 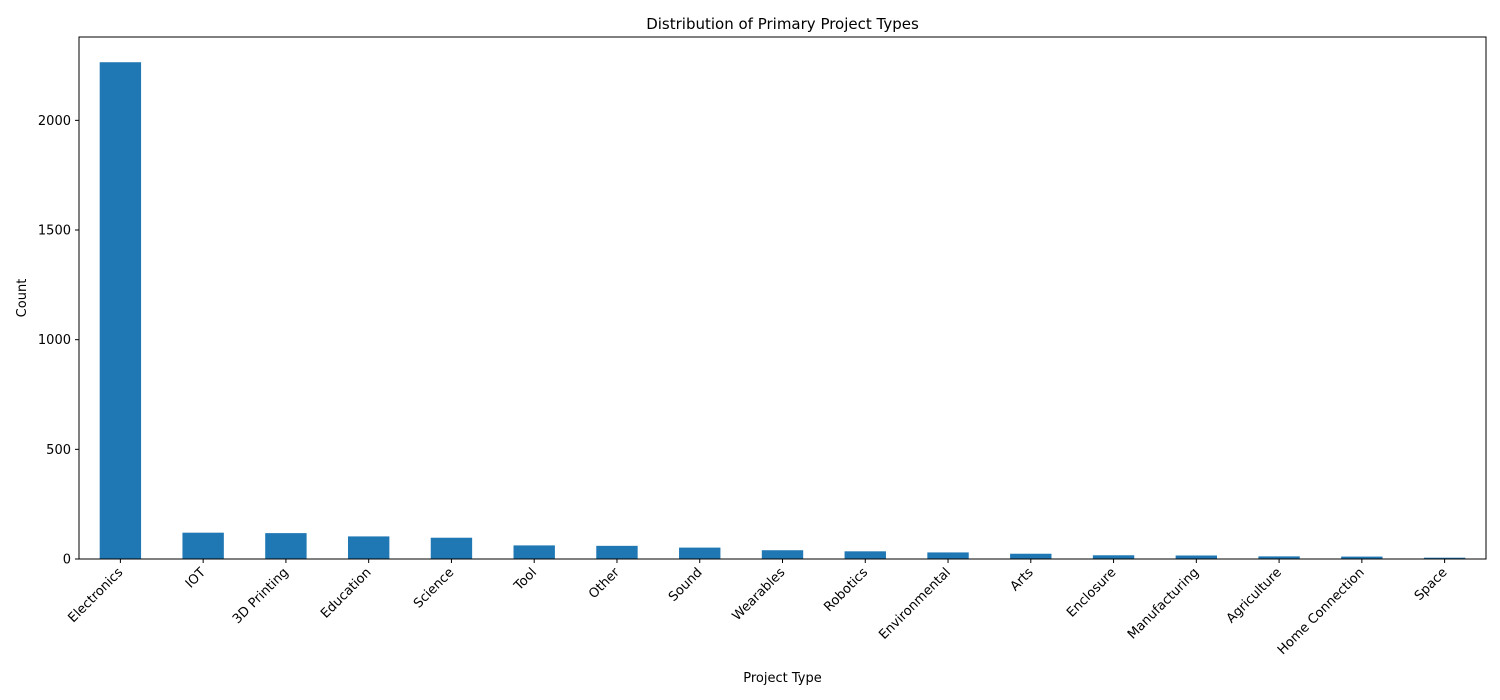 I want to click on x-tick-label: Manufacturing, so click(x=1163, y=603).